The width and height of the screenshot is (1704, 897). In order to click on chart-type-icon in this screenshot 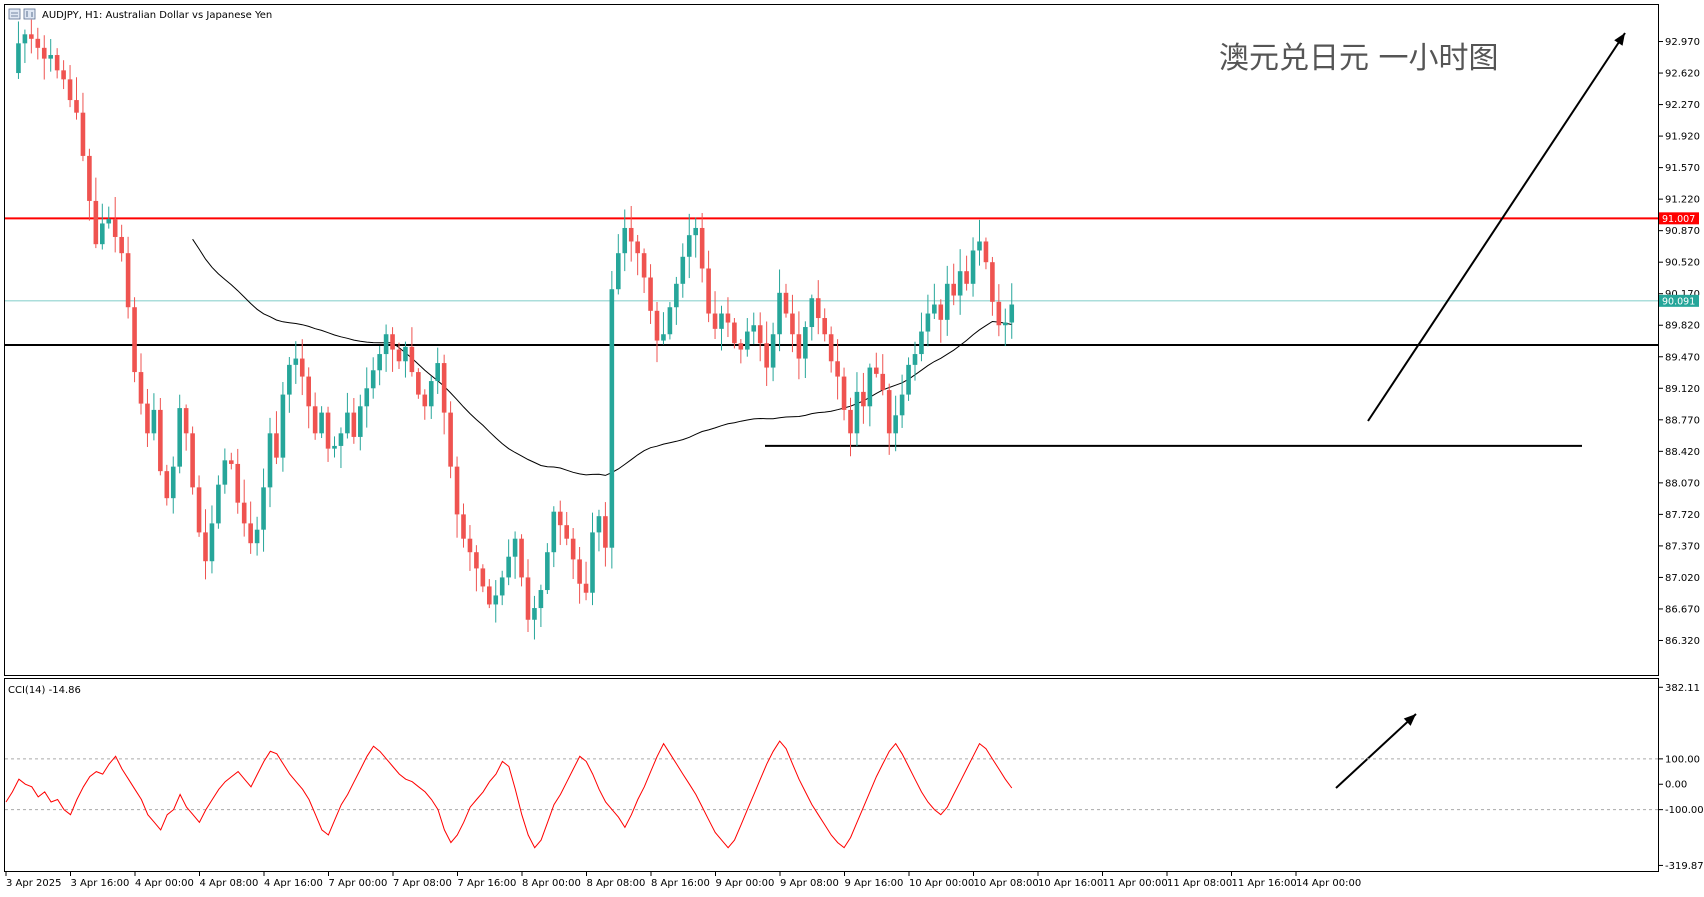, I will do `click(29, 14)`.